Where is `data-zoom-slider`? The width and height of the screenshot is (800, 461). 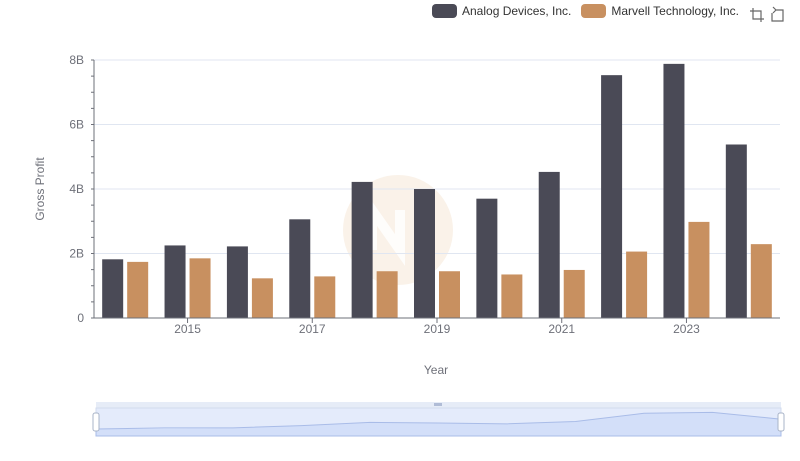
data-zoom-slider is located at coordinates (438, 419).